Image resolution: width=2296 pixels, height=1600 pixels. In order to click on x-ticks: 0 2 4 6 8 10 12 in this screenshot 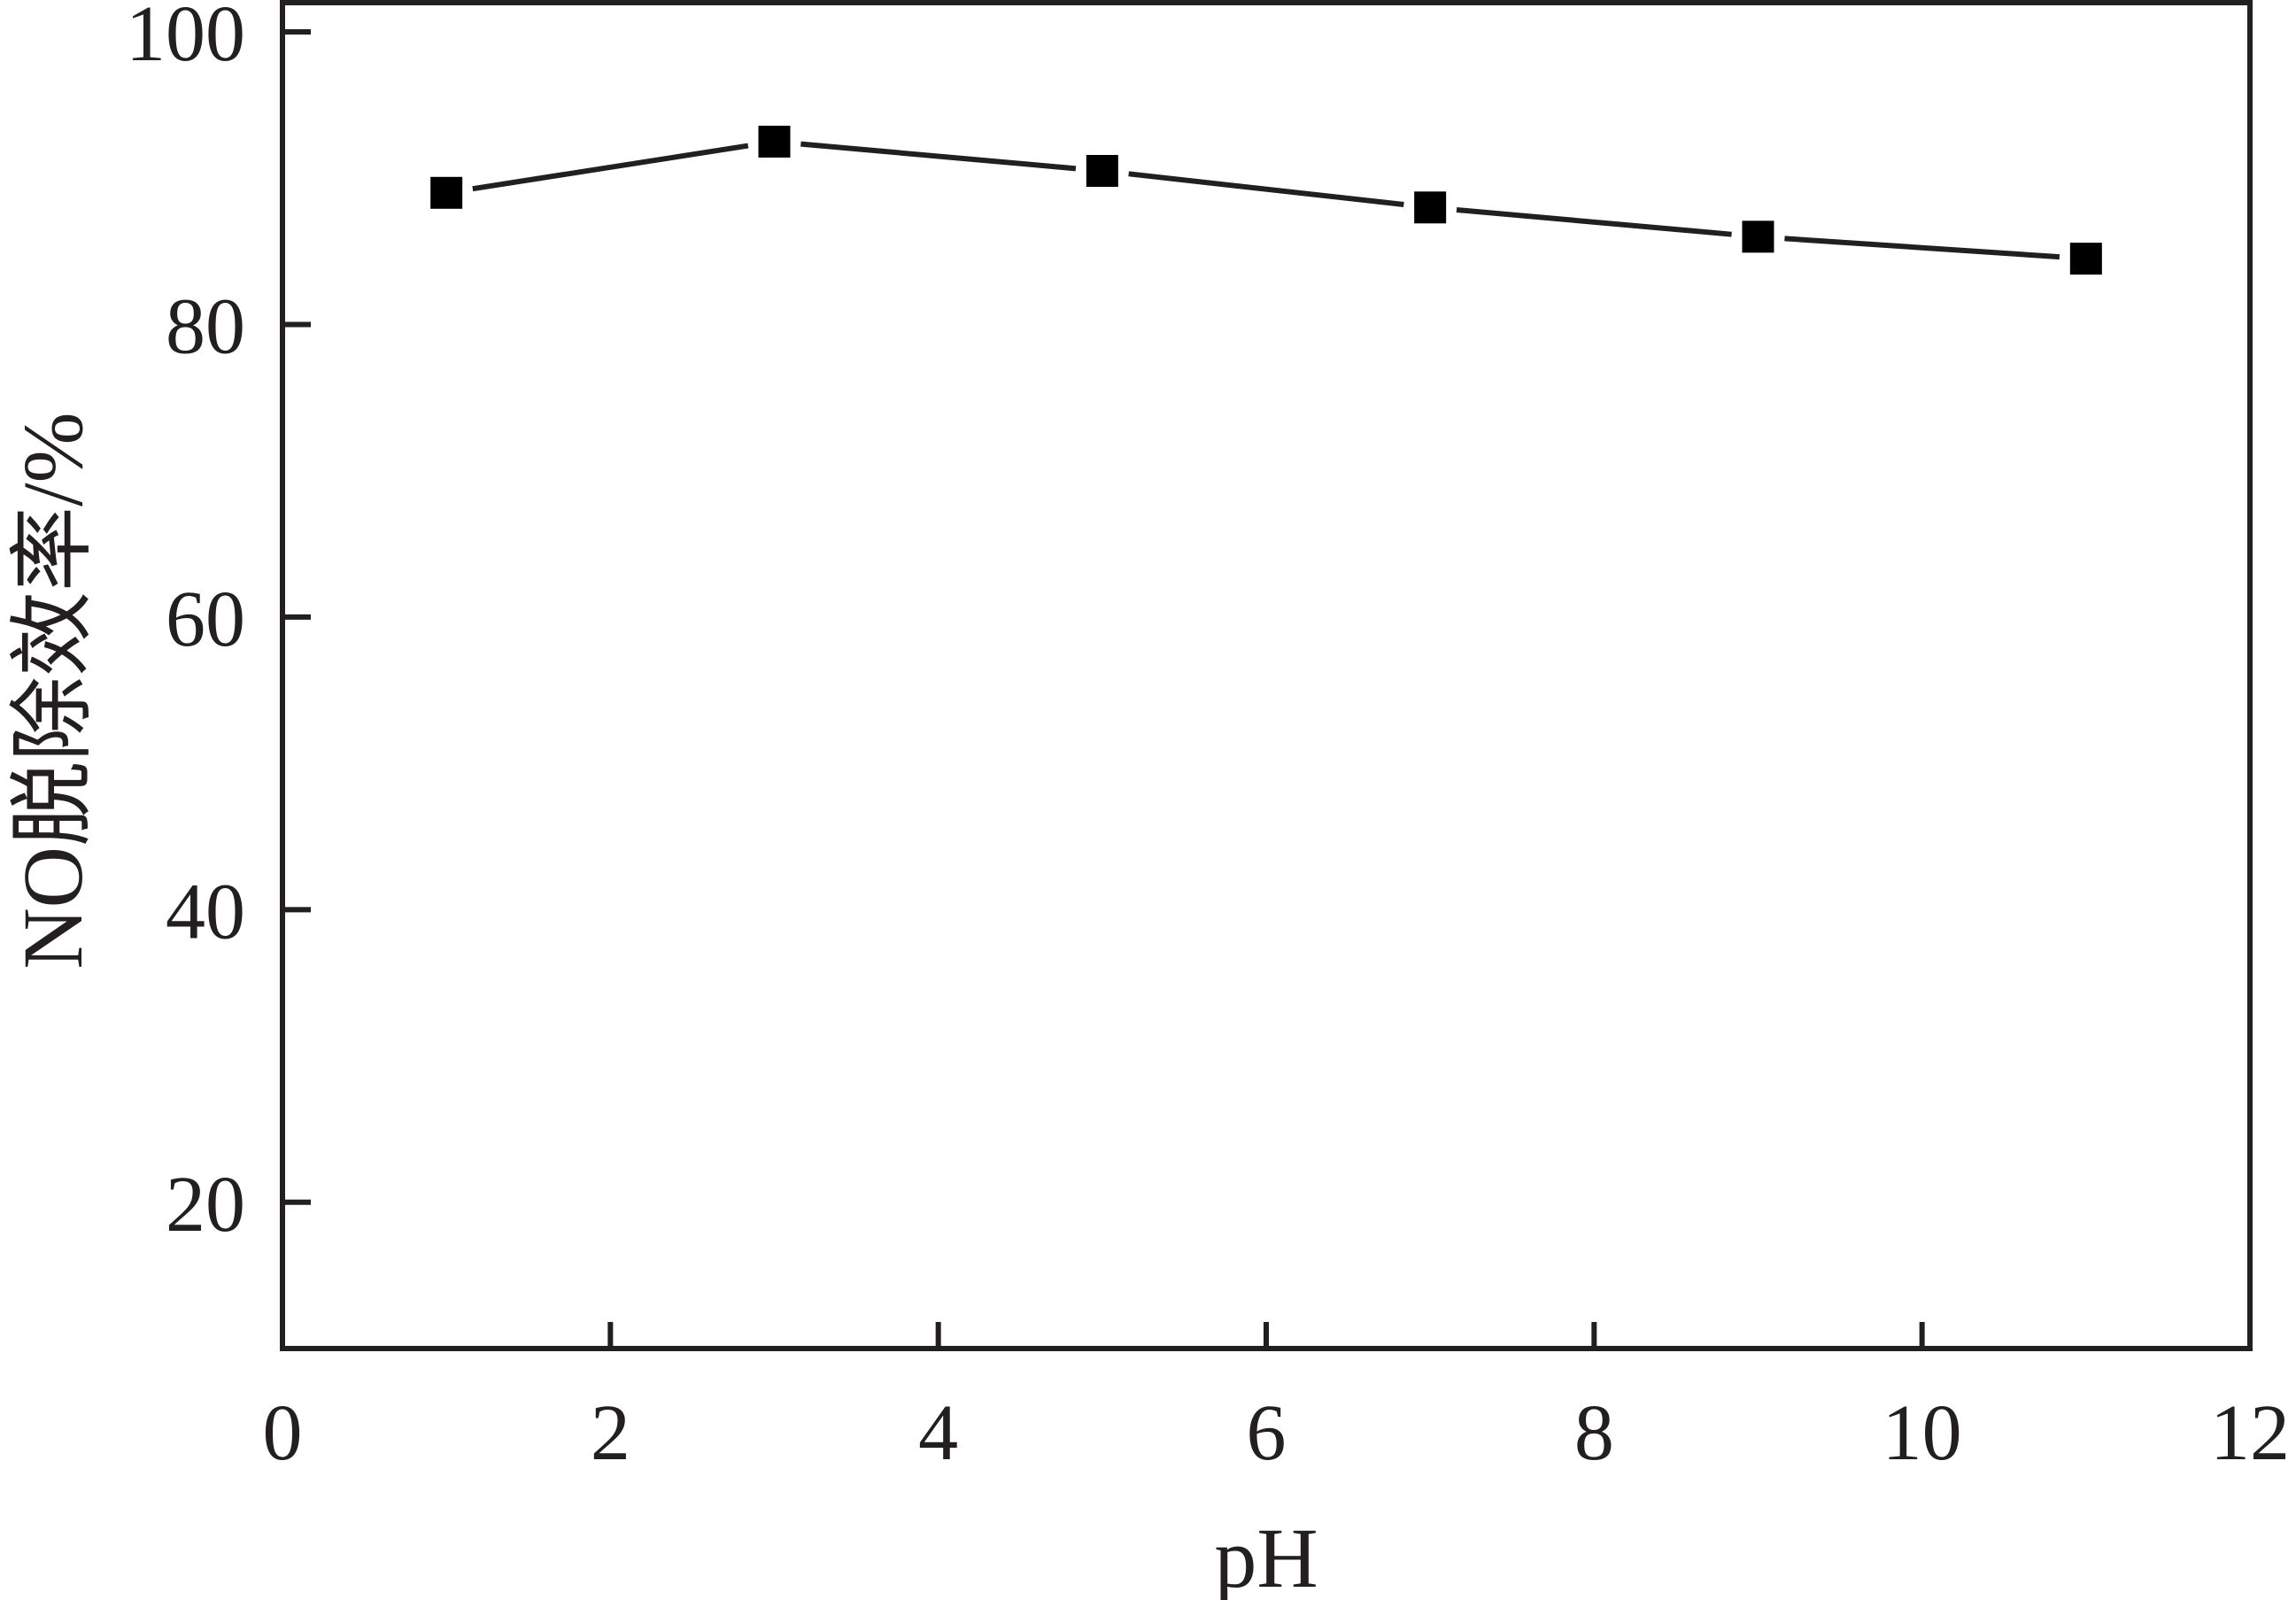, I will do `click(1276, 1399)`.